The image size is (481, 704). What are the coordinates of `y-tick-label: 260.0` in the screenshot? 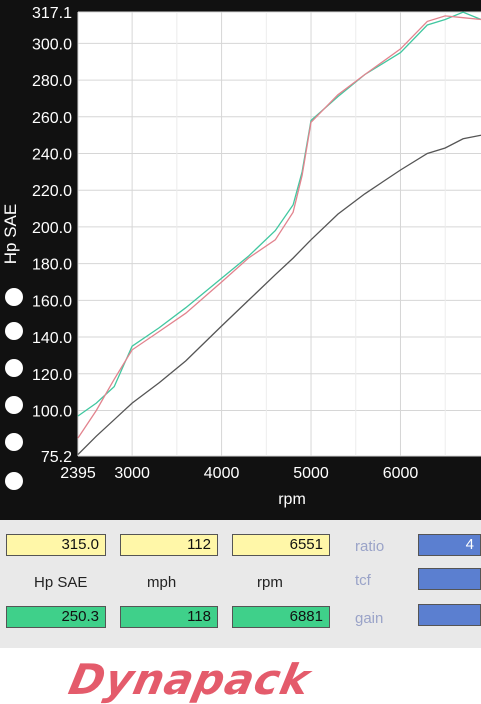 It's located at (52, 118).